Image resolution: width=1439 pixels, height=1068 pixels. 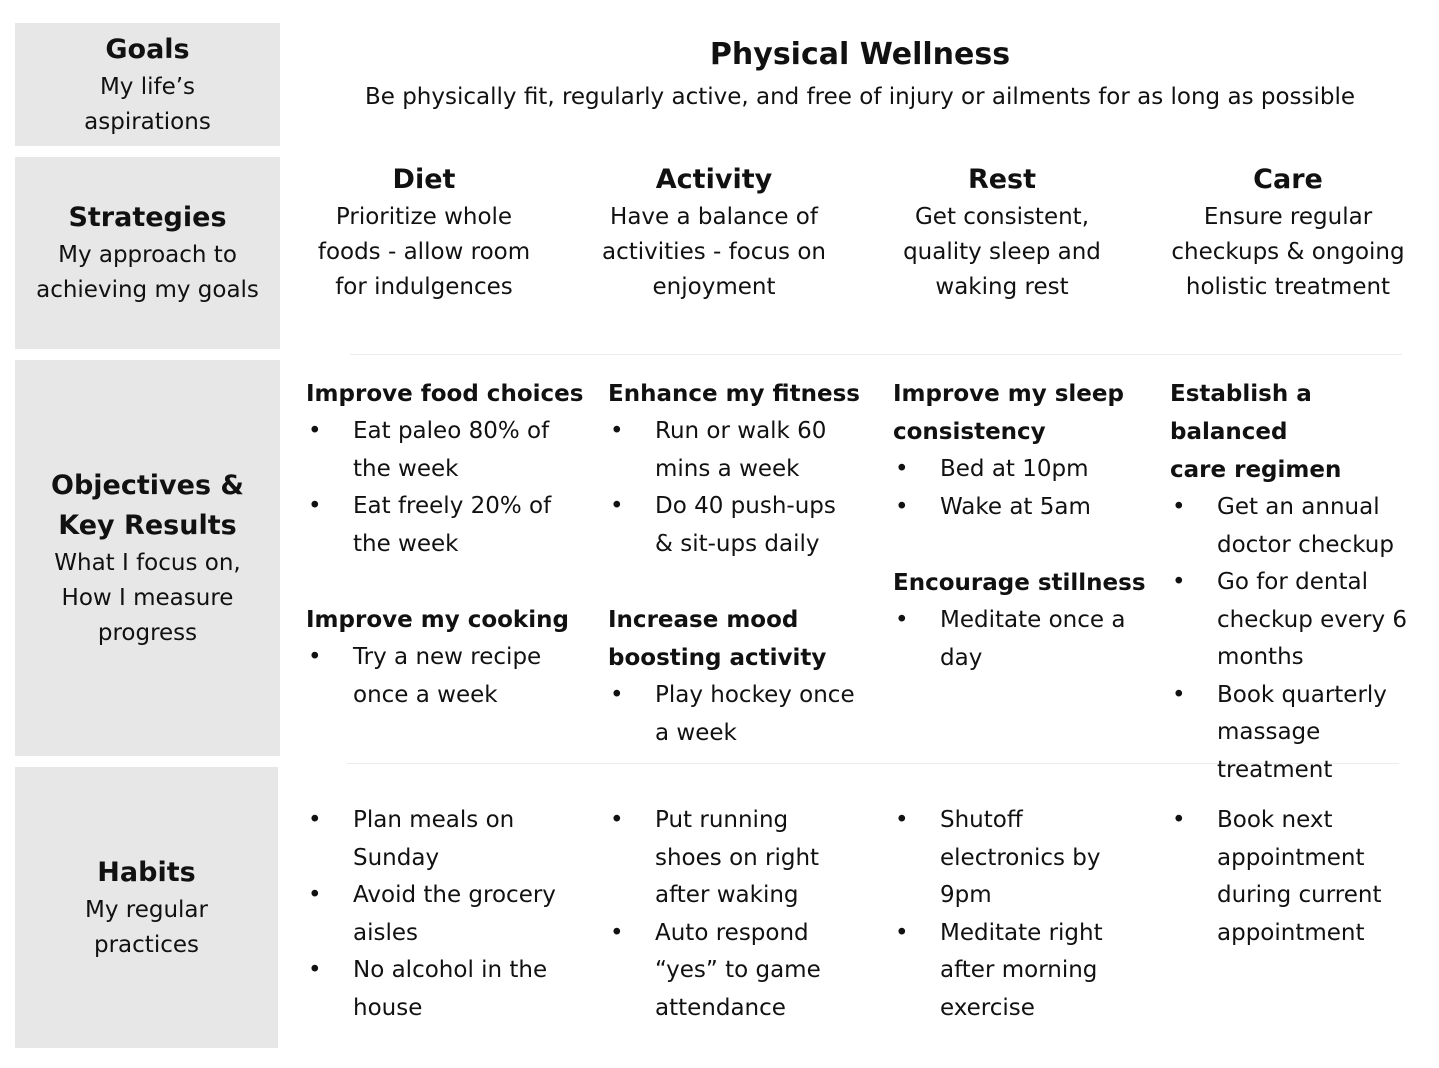 I want to click on goal-title: Physical Wellness, so click(x=860, y=54).